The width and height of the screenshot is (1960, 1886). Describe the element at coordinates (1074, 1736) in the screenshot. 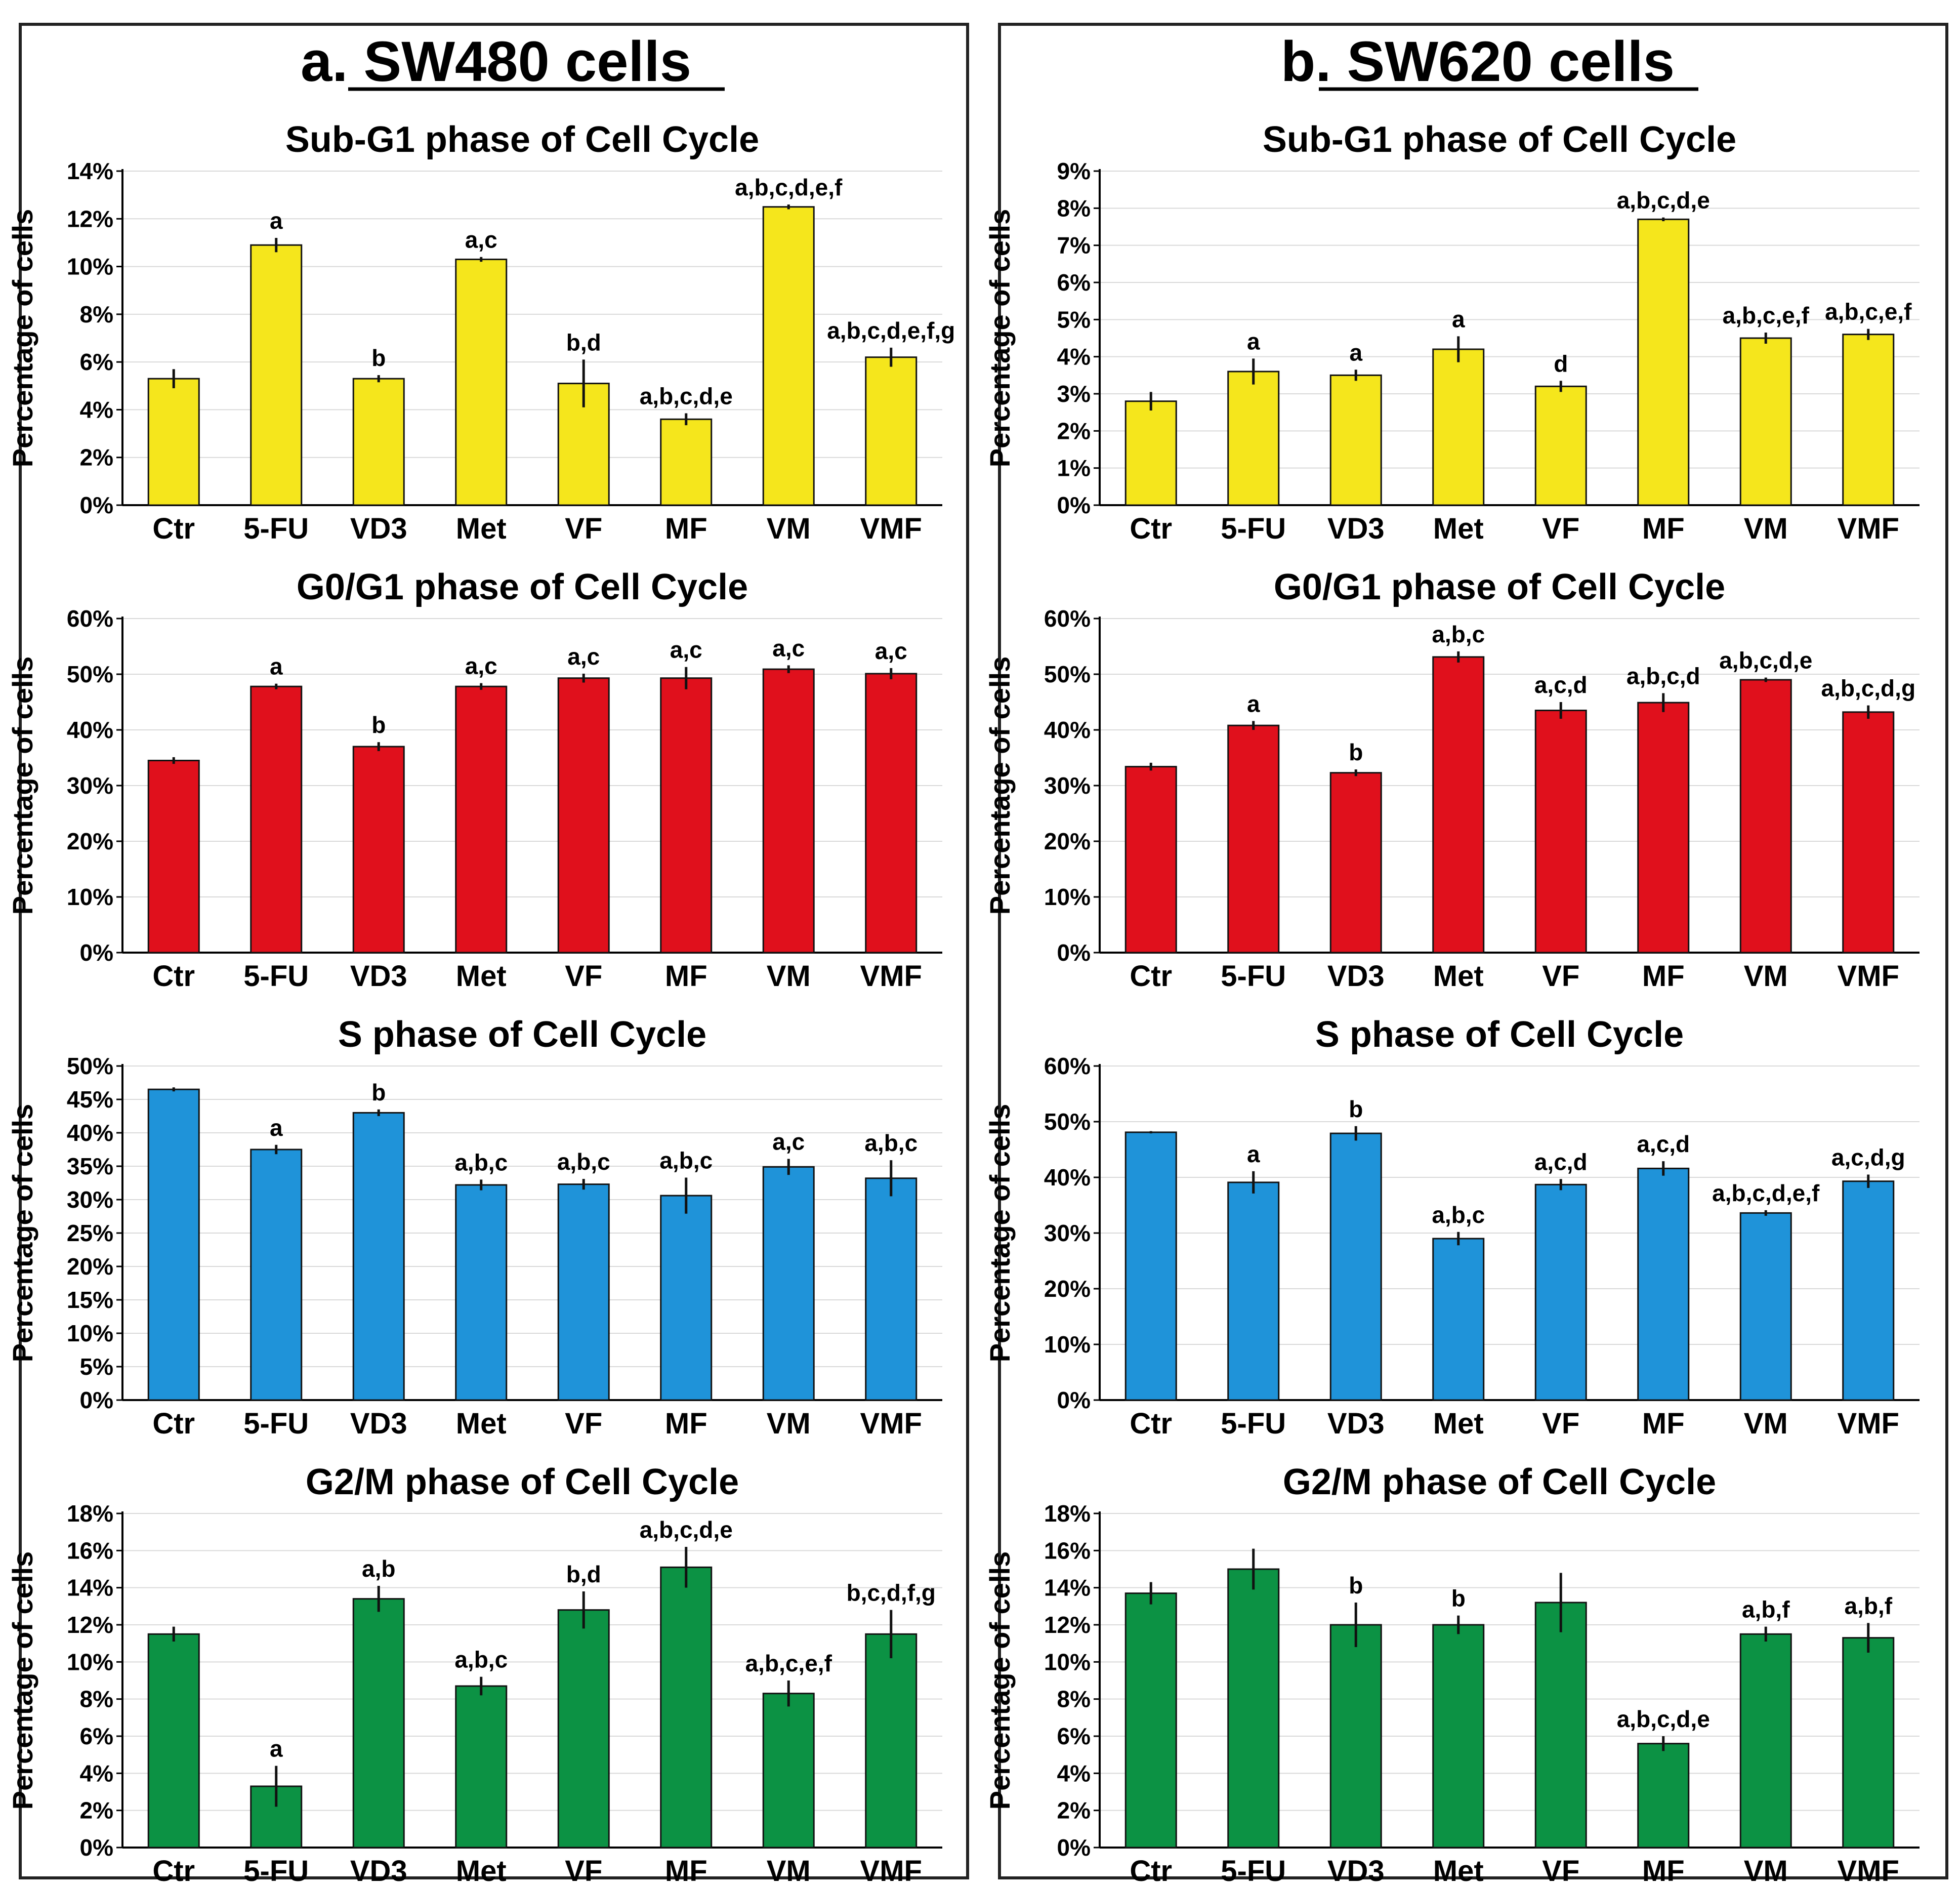

I see `y-tick-label: 6%` at that location.